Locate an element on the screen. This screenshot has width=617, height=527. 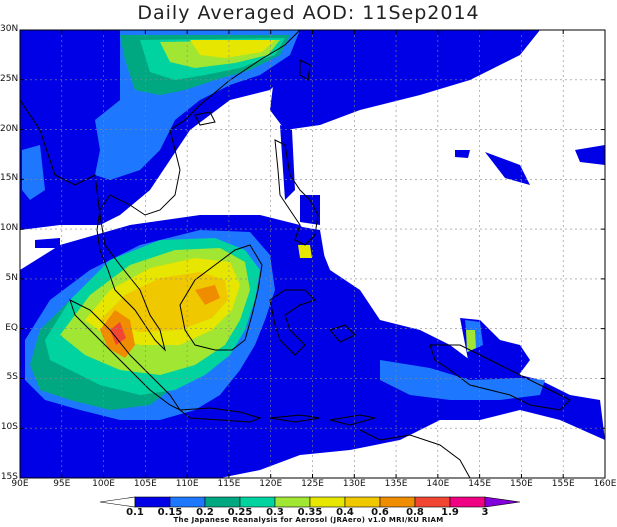
aod-region-central-gold is located at coordinates (164, 302).